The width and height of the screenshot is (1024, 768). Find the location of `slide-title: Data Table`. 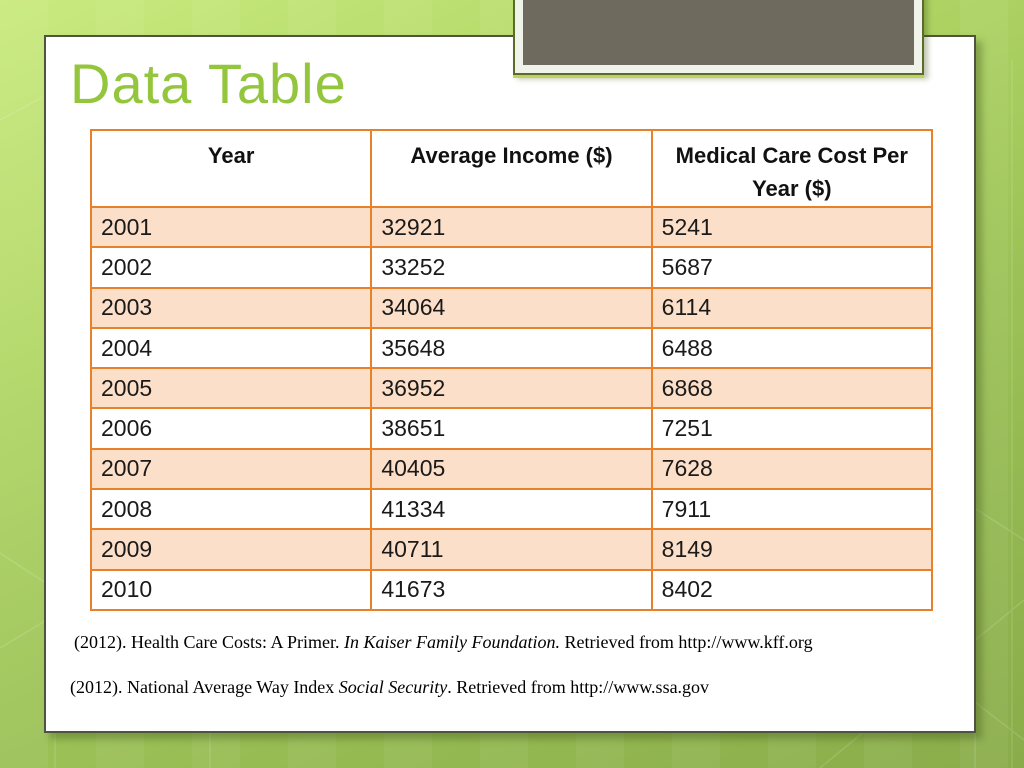

slide-title: Data Table is located at coordinates (208, 83).